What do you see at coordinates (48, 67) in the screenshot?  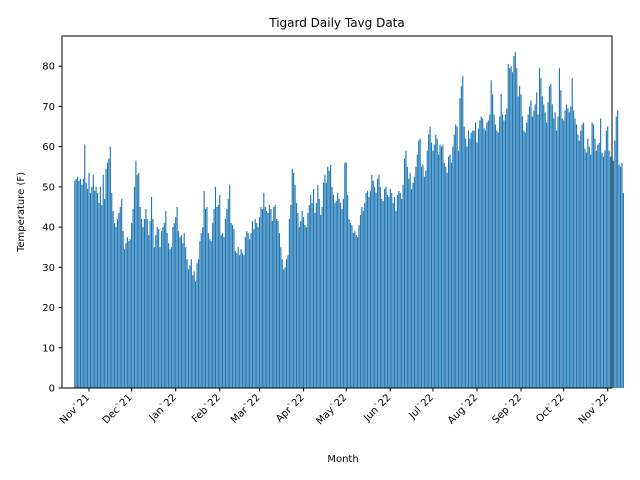 I see `y-tick-label: 80` at bounding box center [48, 67].